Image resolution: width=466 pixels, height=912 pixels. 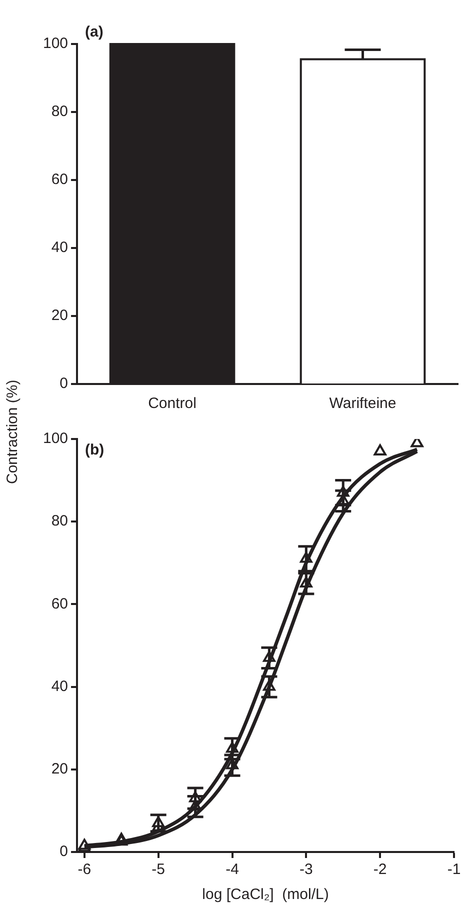 I want to click on x-tick-label: -3, so click(x=306, y=869).